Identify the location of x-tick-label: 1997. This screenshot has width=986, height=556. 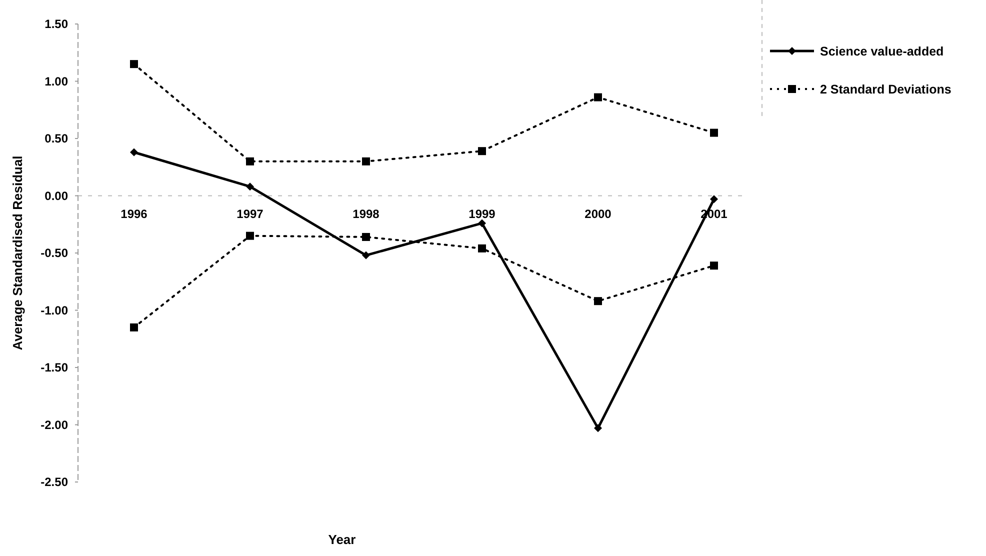
(250, 213).